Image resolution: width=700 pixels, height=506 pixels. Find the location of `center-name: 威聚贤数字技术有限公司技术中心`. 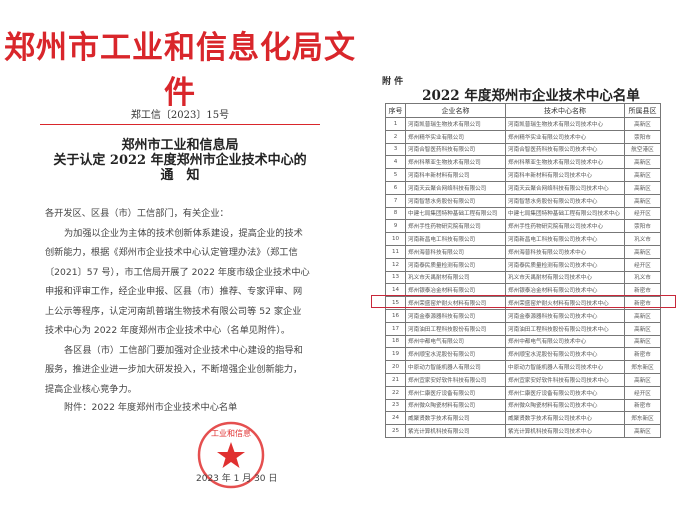

center-name: 威聚贤数字技术有限公司技术中心 is located at coordinates (565, 418).